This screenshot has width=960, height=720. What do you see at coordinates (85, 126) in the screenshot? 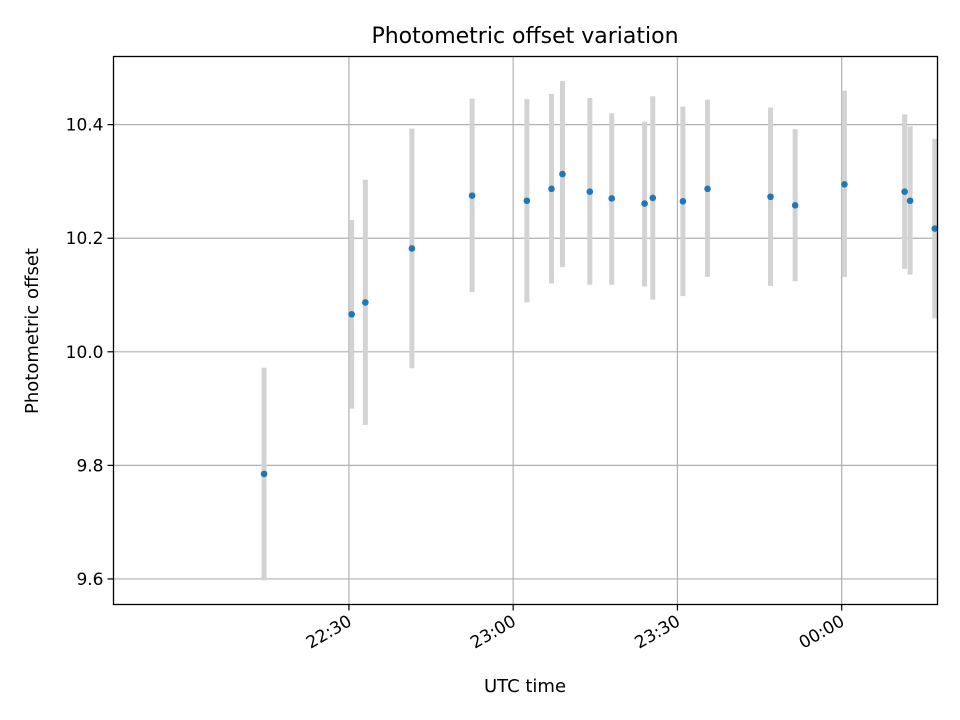
I see `y-tick-label: 10.4` at bounding box center [85, 126].